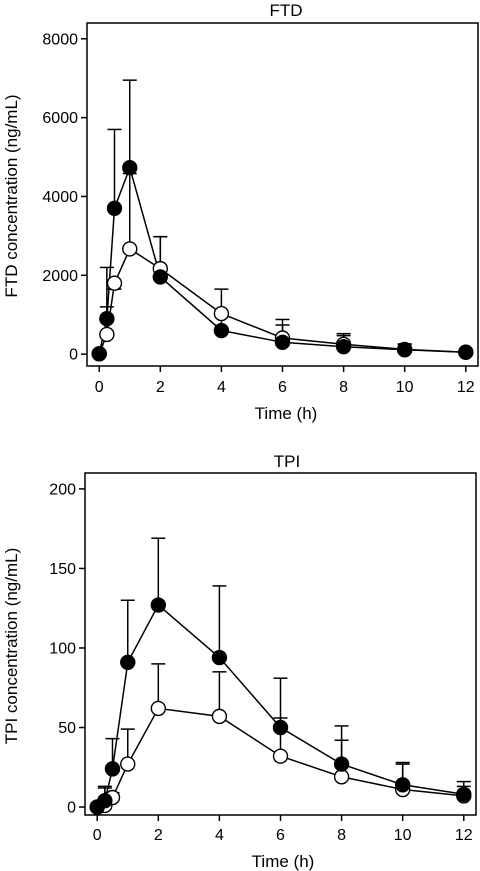 The image size is (480, 871). What do you see at coordinates (62, 648) in the screenshot?
I see `y-tick-label: 100` at bounding box center [62, 648].